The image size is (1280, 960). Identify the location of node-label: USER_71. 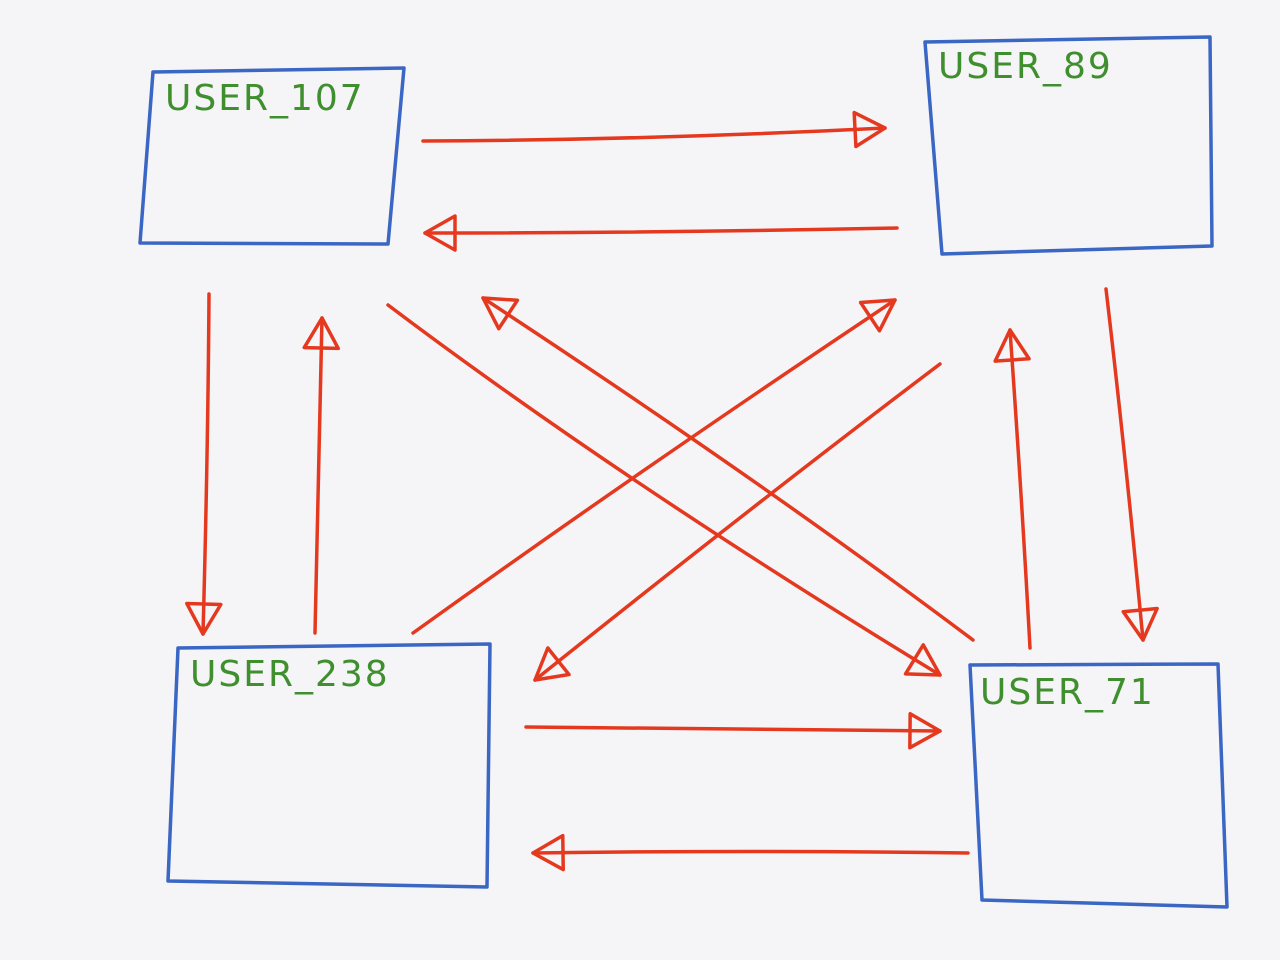
(1067, 692).